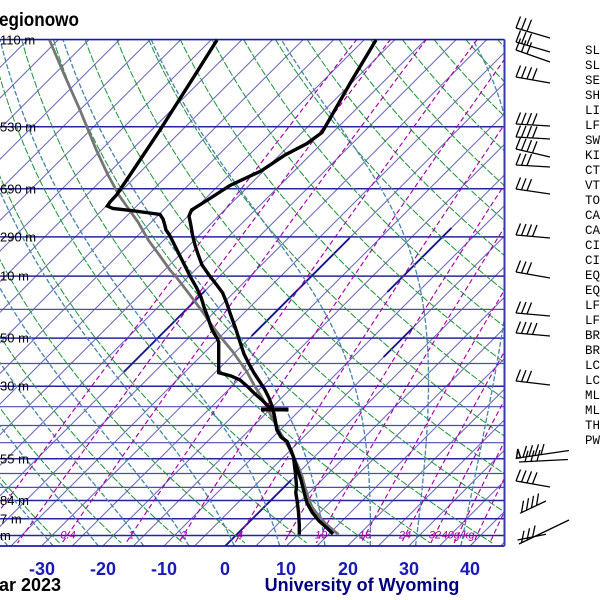  What do you see at coordinates (39, 20) in the screenshot?
I see `svg-text: egionowo` at bounding box center [39, 20].